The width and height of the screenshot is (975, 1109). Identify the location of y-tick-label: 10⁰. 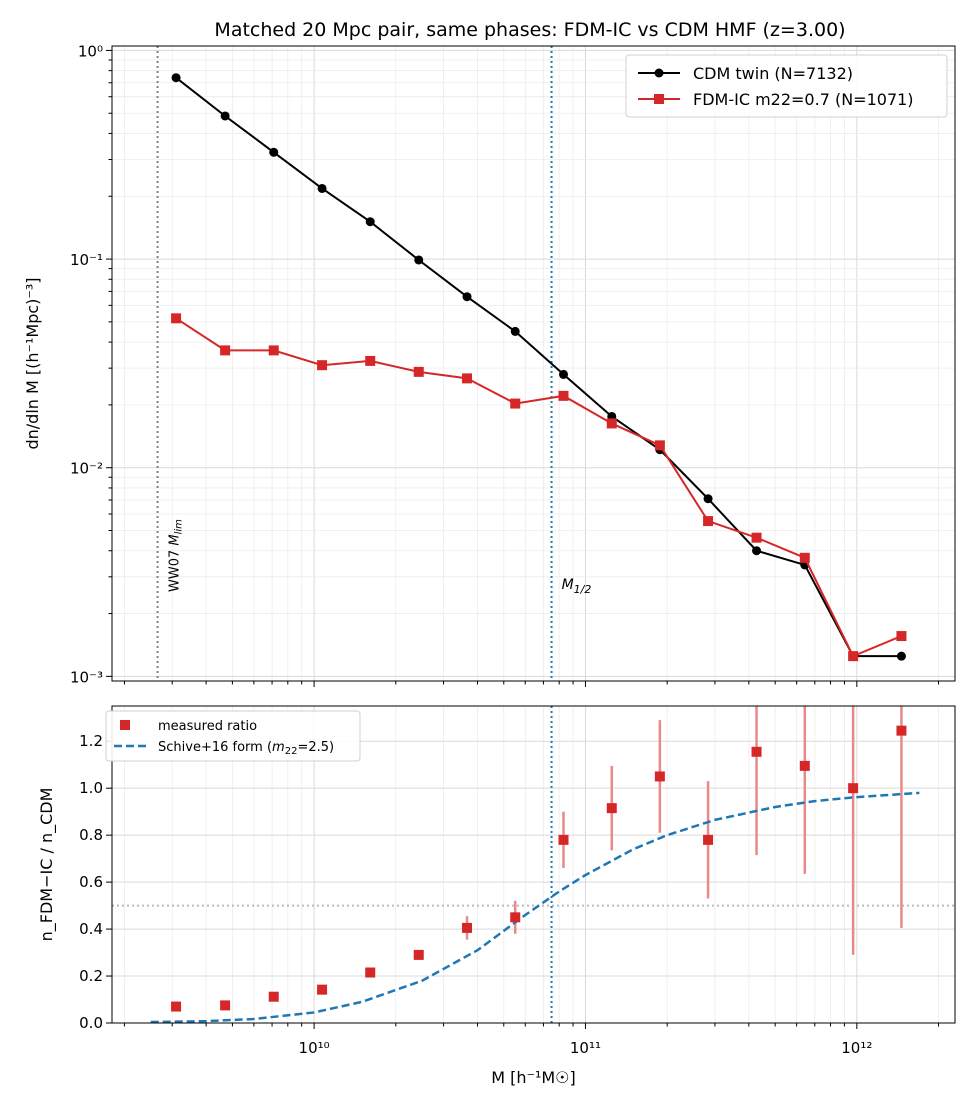
(90, 51).